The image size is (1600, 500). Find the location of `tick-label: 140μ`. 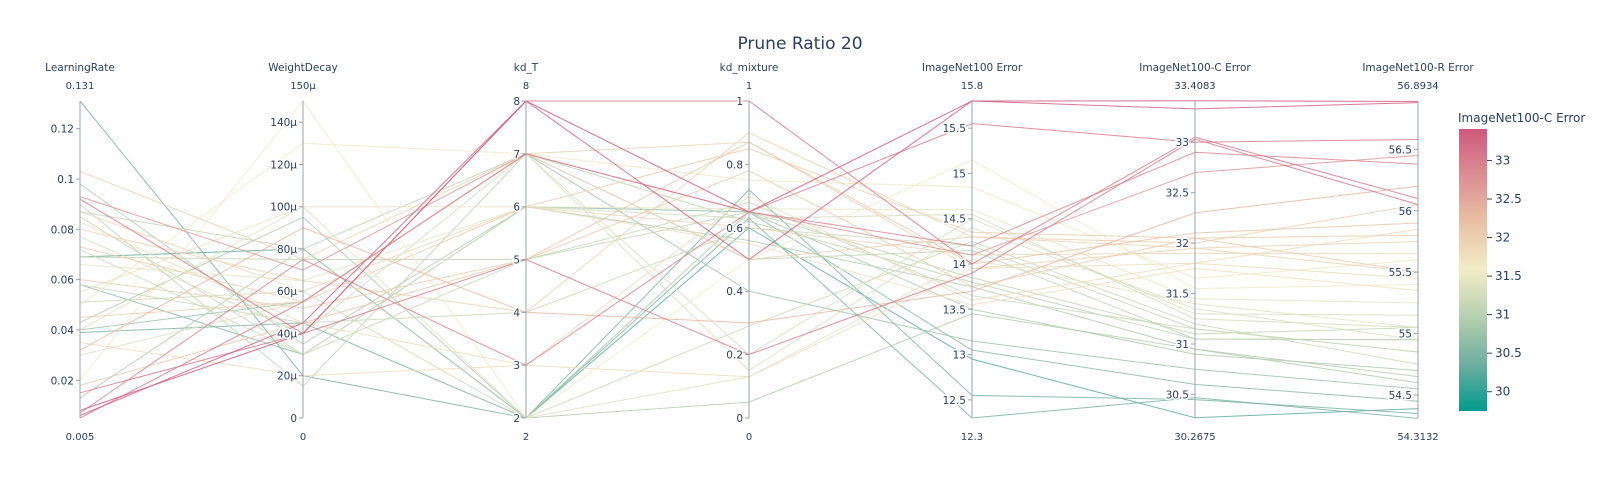

tick-label: 140μ is located at coordinates (283, 123).